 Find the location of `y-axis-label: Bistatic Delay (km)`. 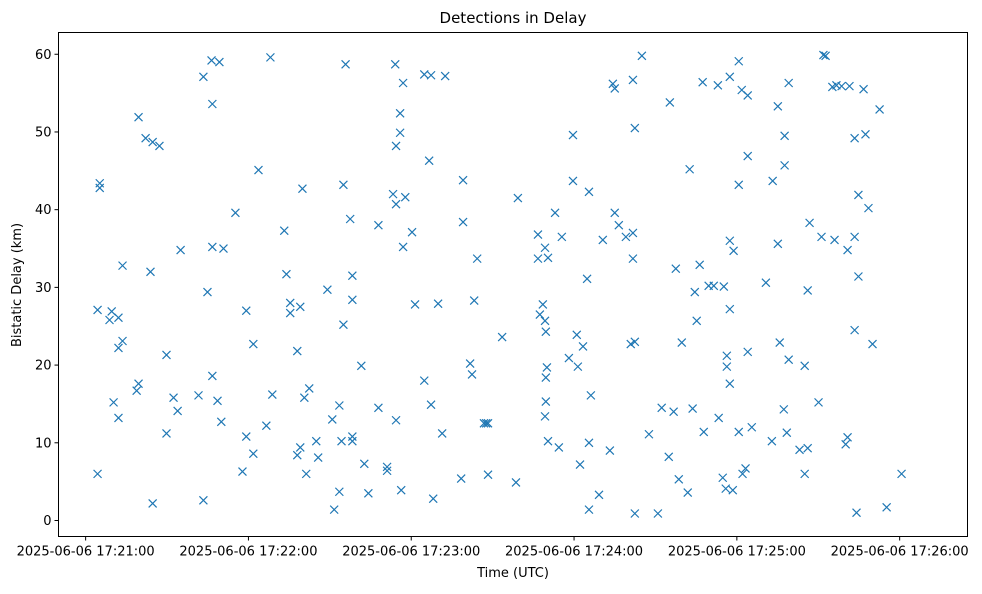

y-axis-label: Bistatic Delay (km) is located at coordinates (17, 285).